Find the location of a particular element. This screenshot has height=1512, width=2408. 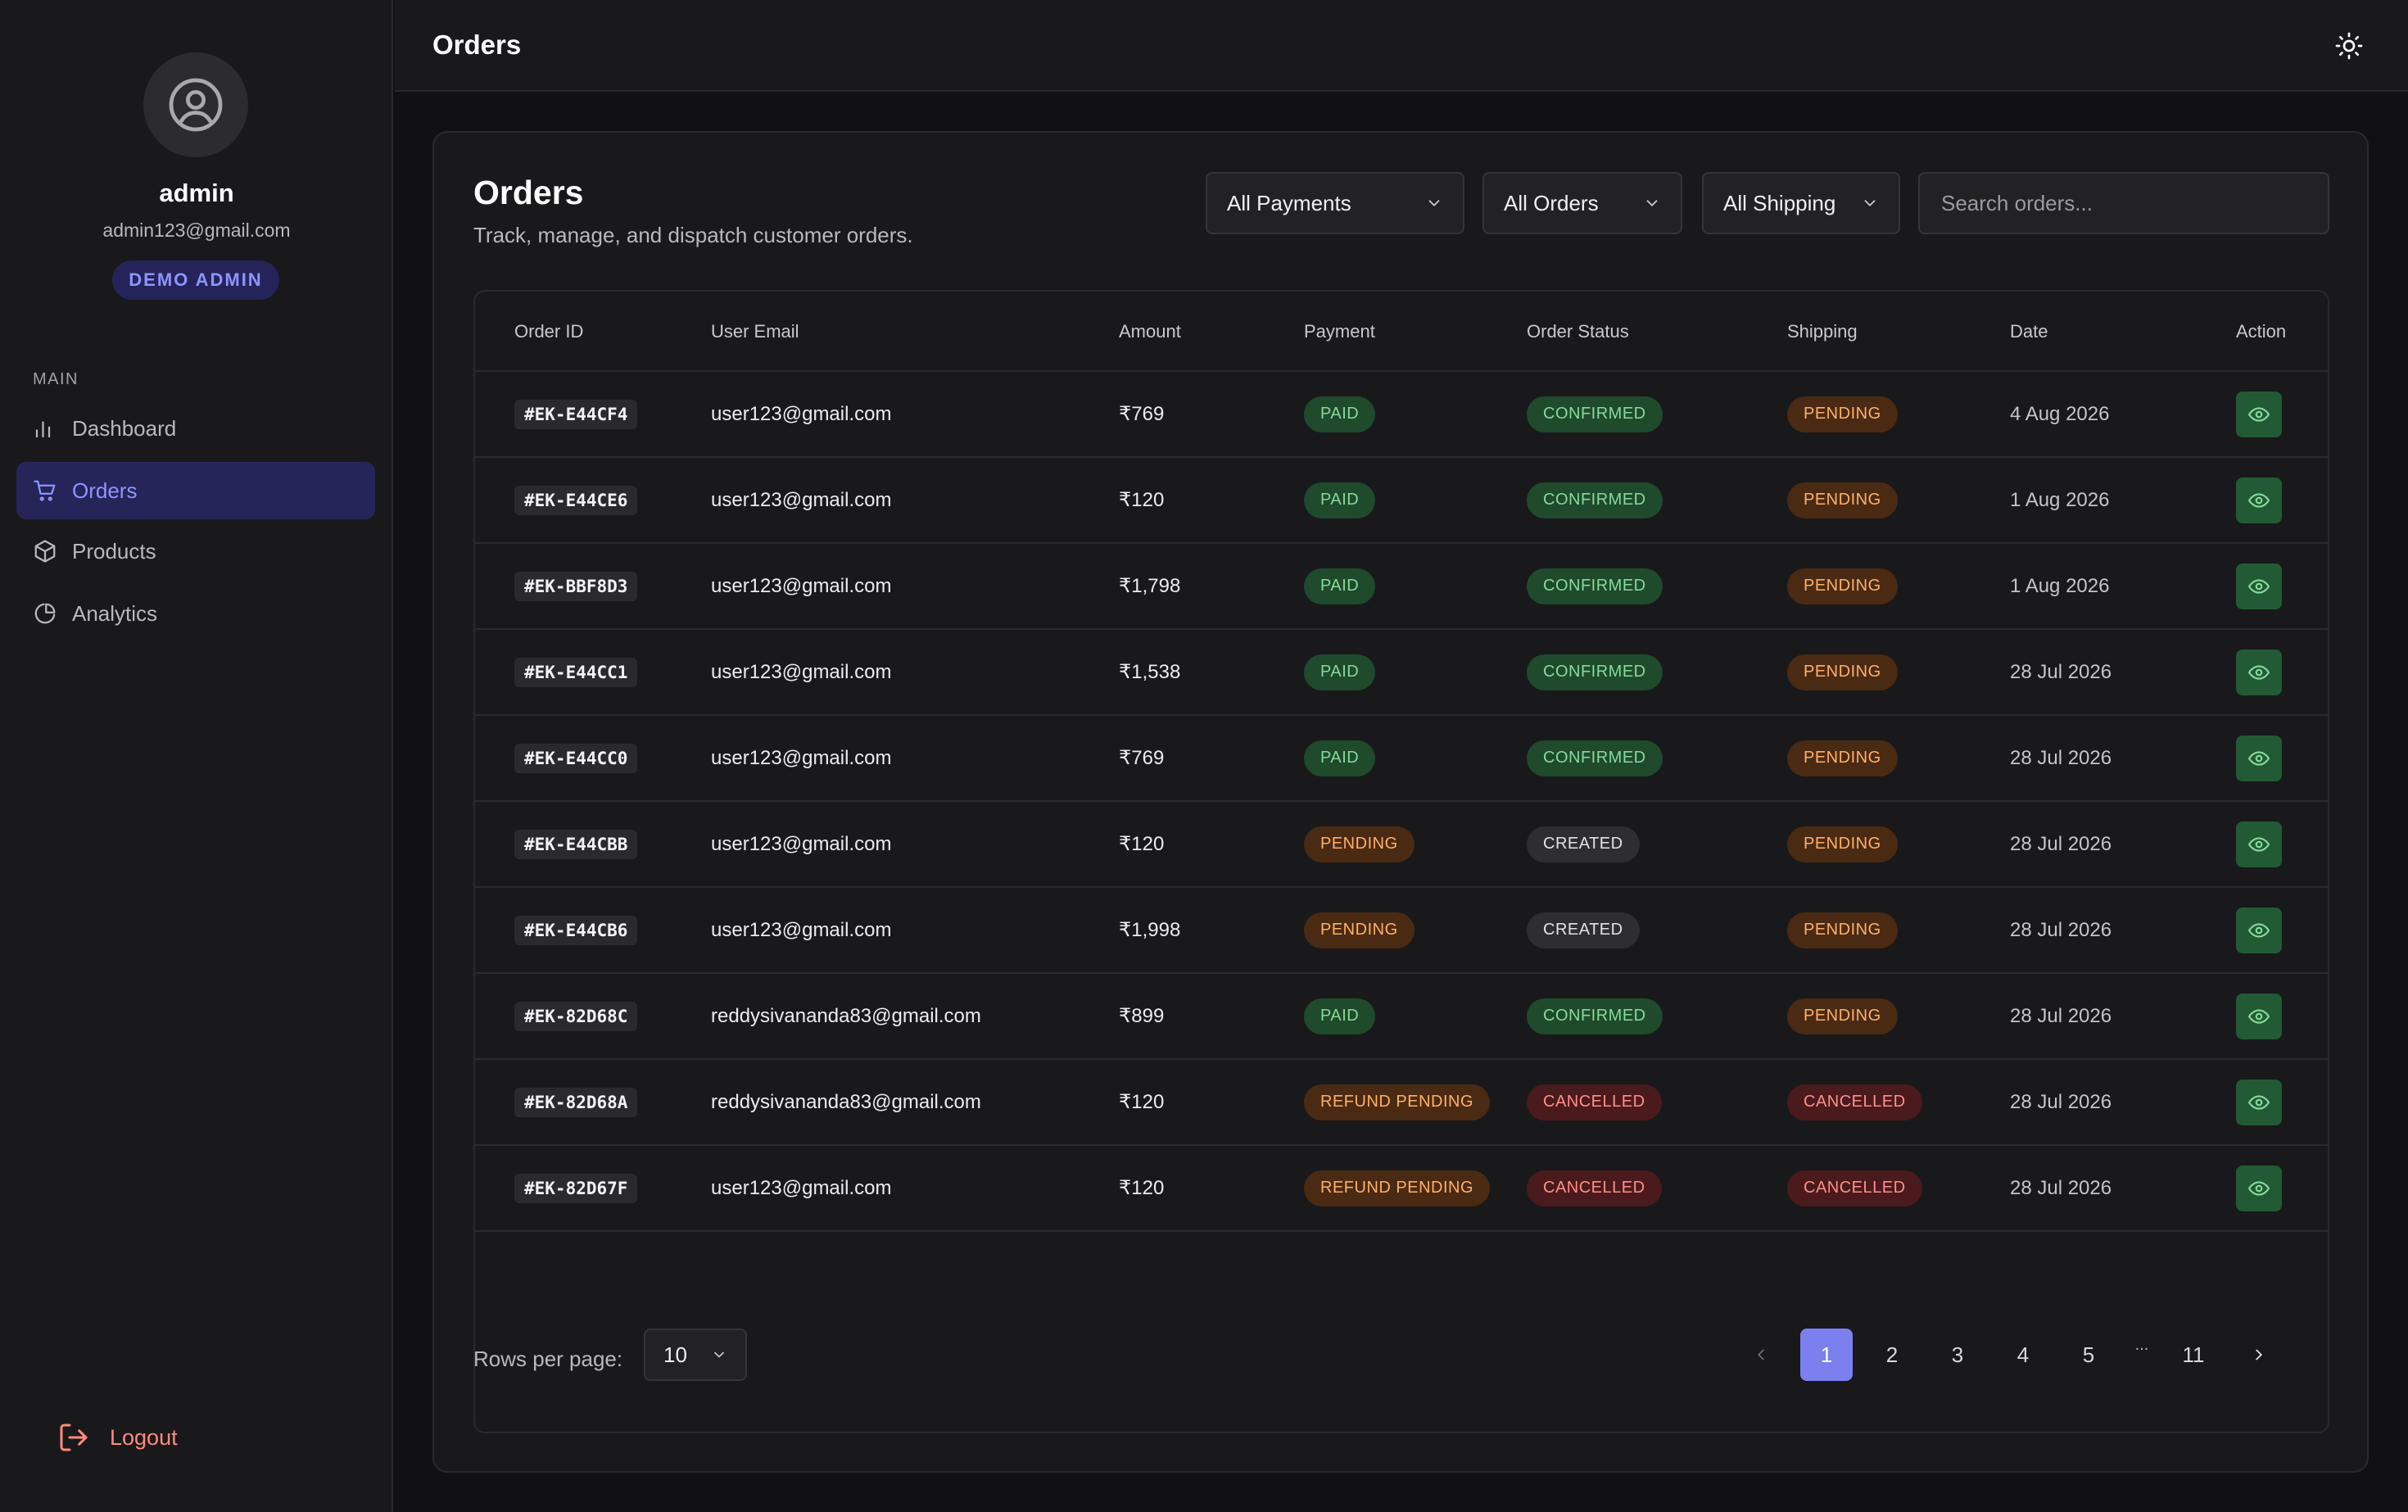

order-id: #EK-82D68C is located at coordinates (576, 1016).